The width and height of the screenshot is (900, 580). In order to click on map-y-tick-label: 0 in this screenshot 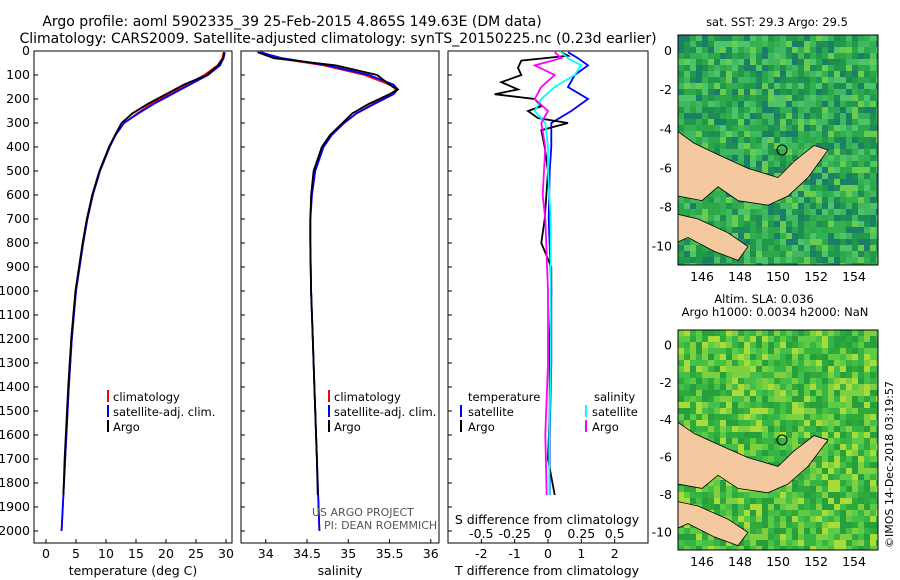, I will do `click(668, 50)`.